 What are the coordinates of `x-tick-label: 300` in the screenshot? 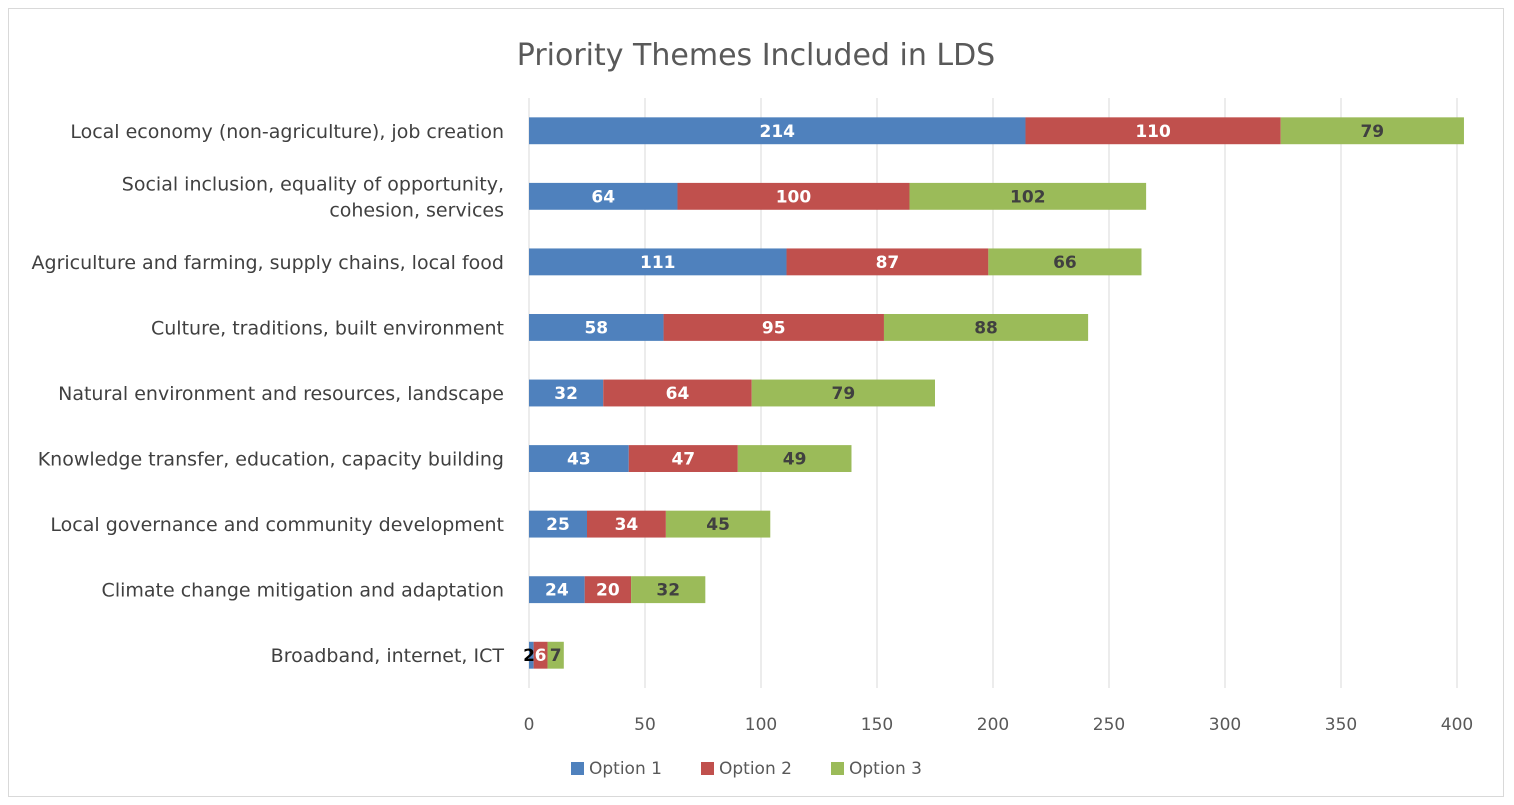 It's located at (1225, 725).